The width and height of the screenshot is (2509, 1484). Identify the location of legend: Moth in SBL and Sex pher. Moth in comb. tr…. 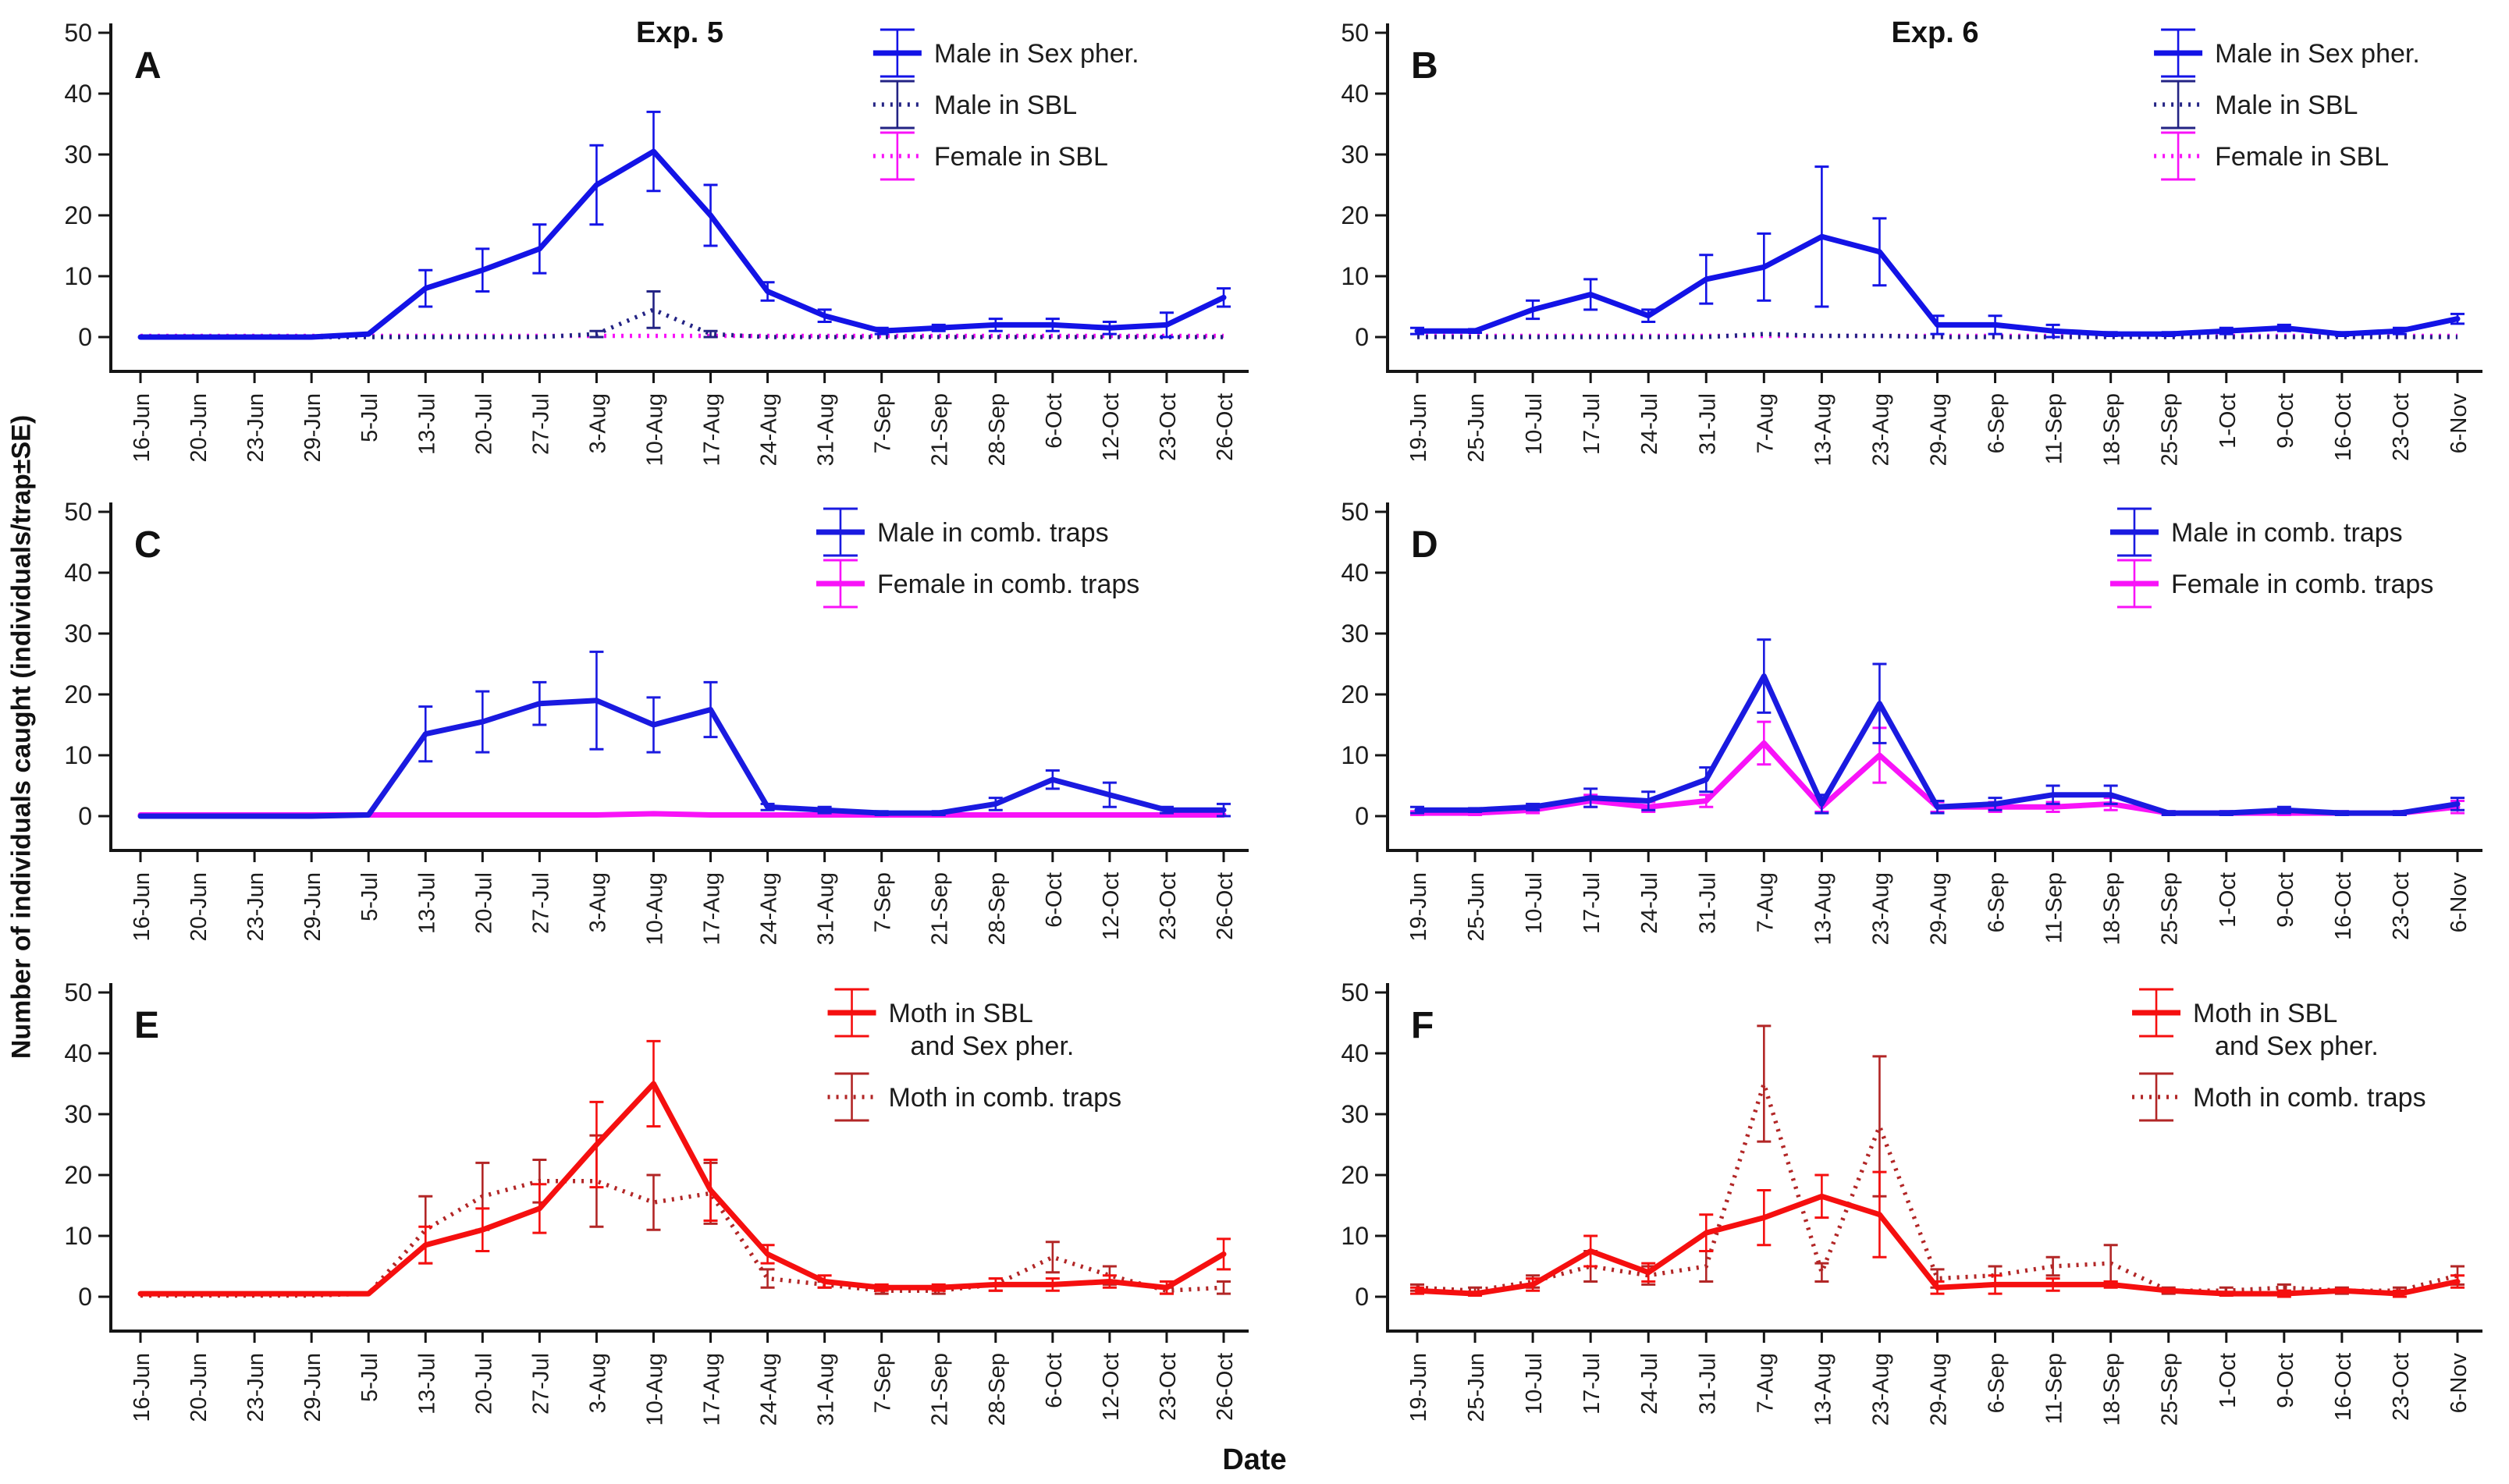
(2279, 1055).